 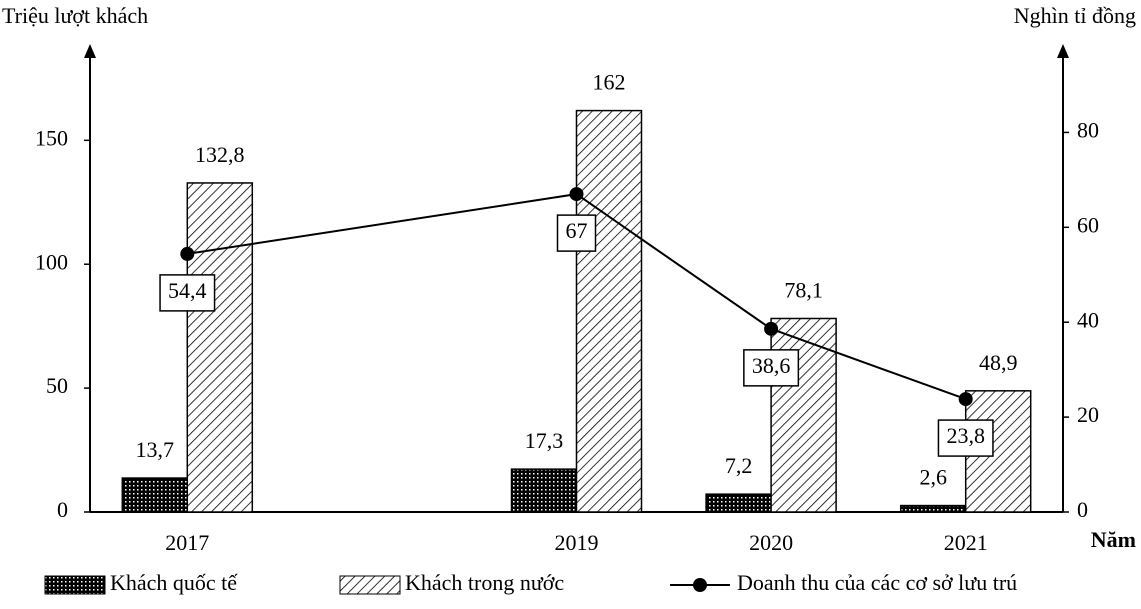 I want to click on x-tick-label: 2021, so click(x=966, y=542).